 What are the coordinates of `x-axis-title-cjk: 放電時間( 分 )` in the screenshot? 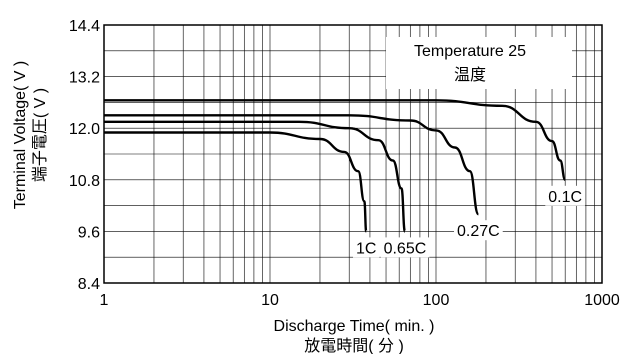 It's located at (354, 345).